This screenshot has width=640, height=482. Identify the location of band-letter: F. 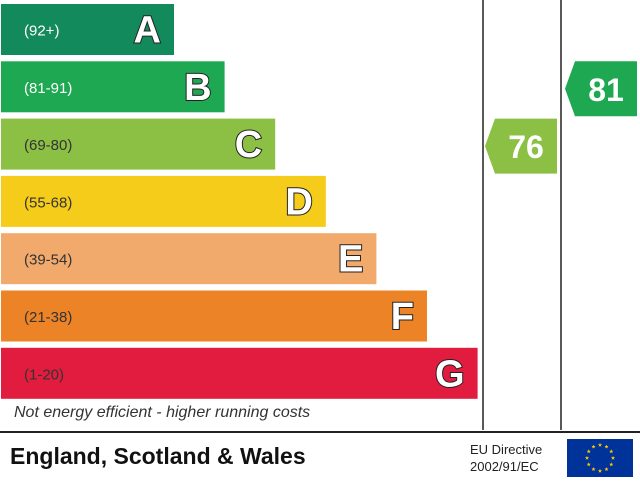
(402, 317).